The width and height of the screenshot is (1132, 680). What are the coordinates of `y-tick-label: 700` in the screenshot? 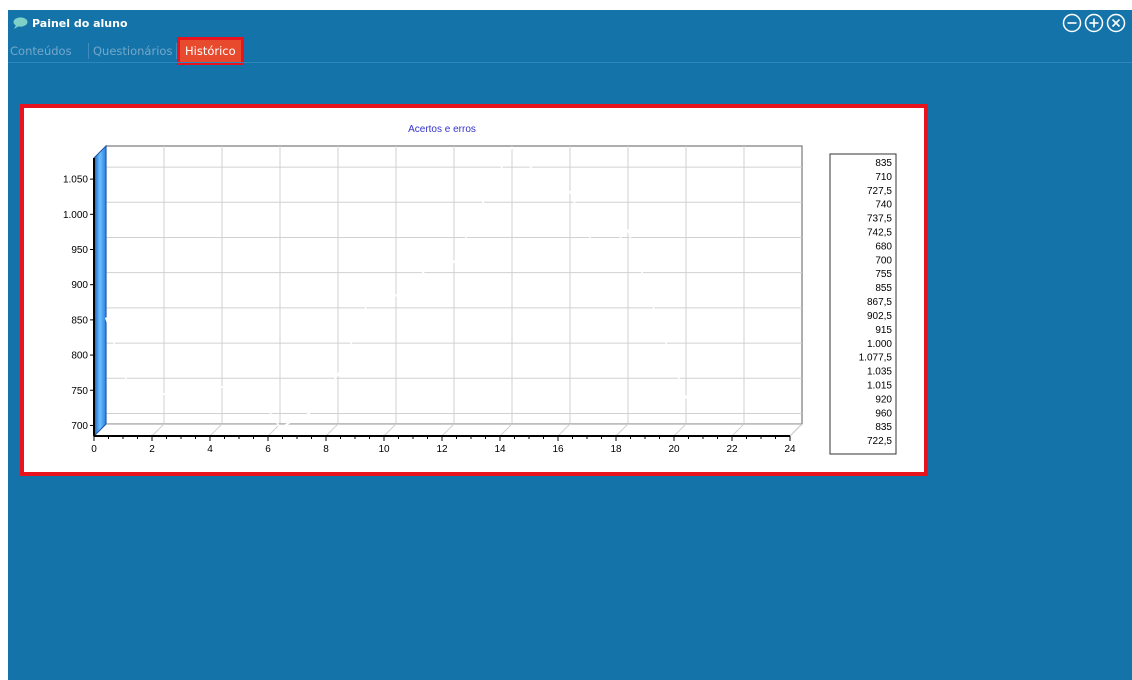 It's located at (79, 426).